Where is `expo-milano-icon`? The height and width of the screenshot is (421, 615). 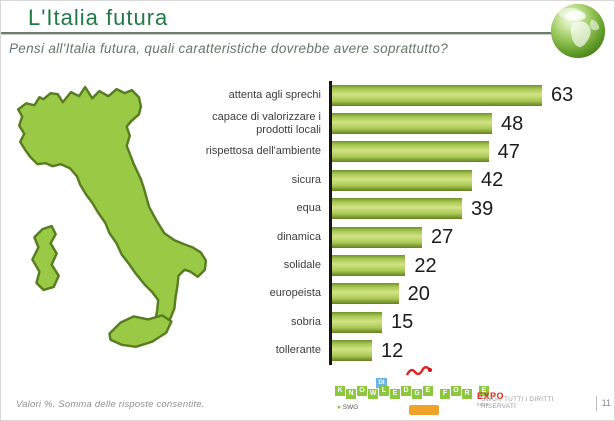
expo-milano-icon is located at coordinates (419, 371).